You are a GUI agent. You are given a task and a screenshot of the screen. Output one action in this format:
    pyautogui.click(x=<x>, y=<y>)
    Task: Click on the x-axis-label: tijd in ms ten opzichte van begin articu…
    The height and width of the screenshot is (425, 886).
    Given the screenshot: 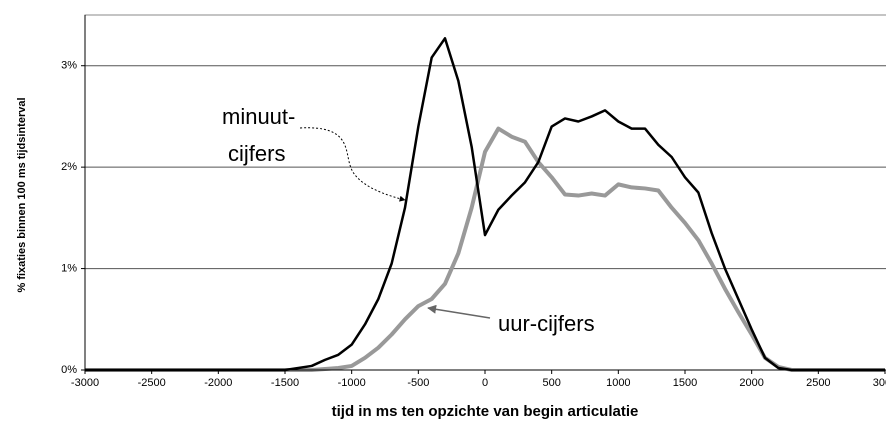 What is the action you would take?
    pyautogui.click(x=485, y=411)
    